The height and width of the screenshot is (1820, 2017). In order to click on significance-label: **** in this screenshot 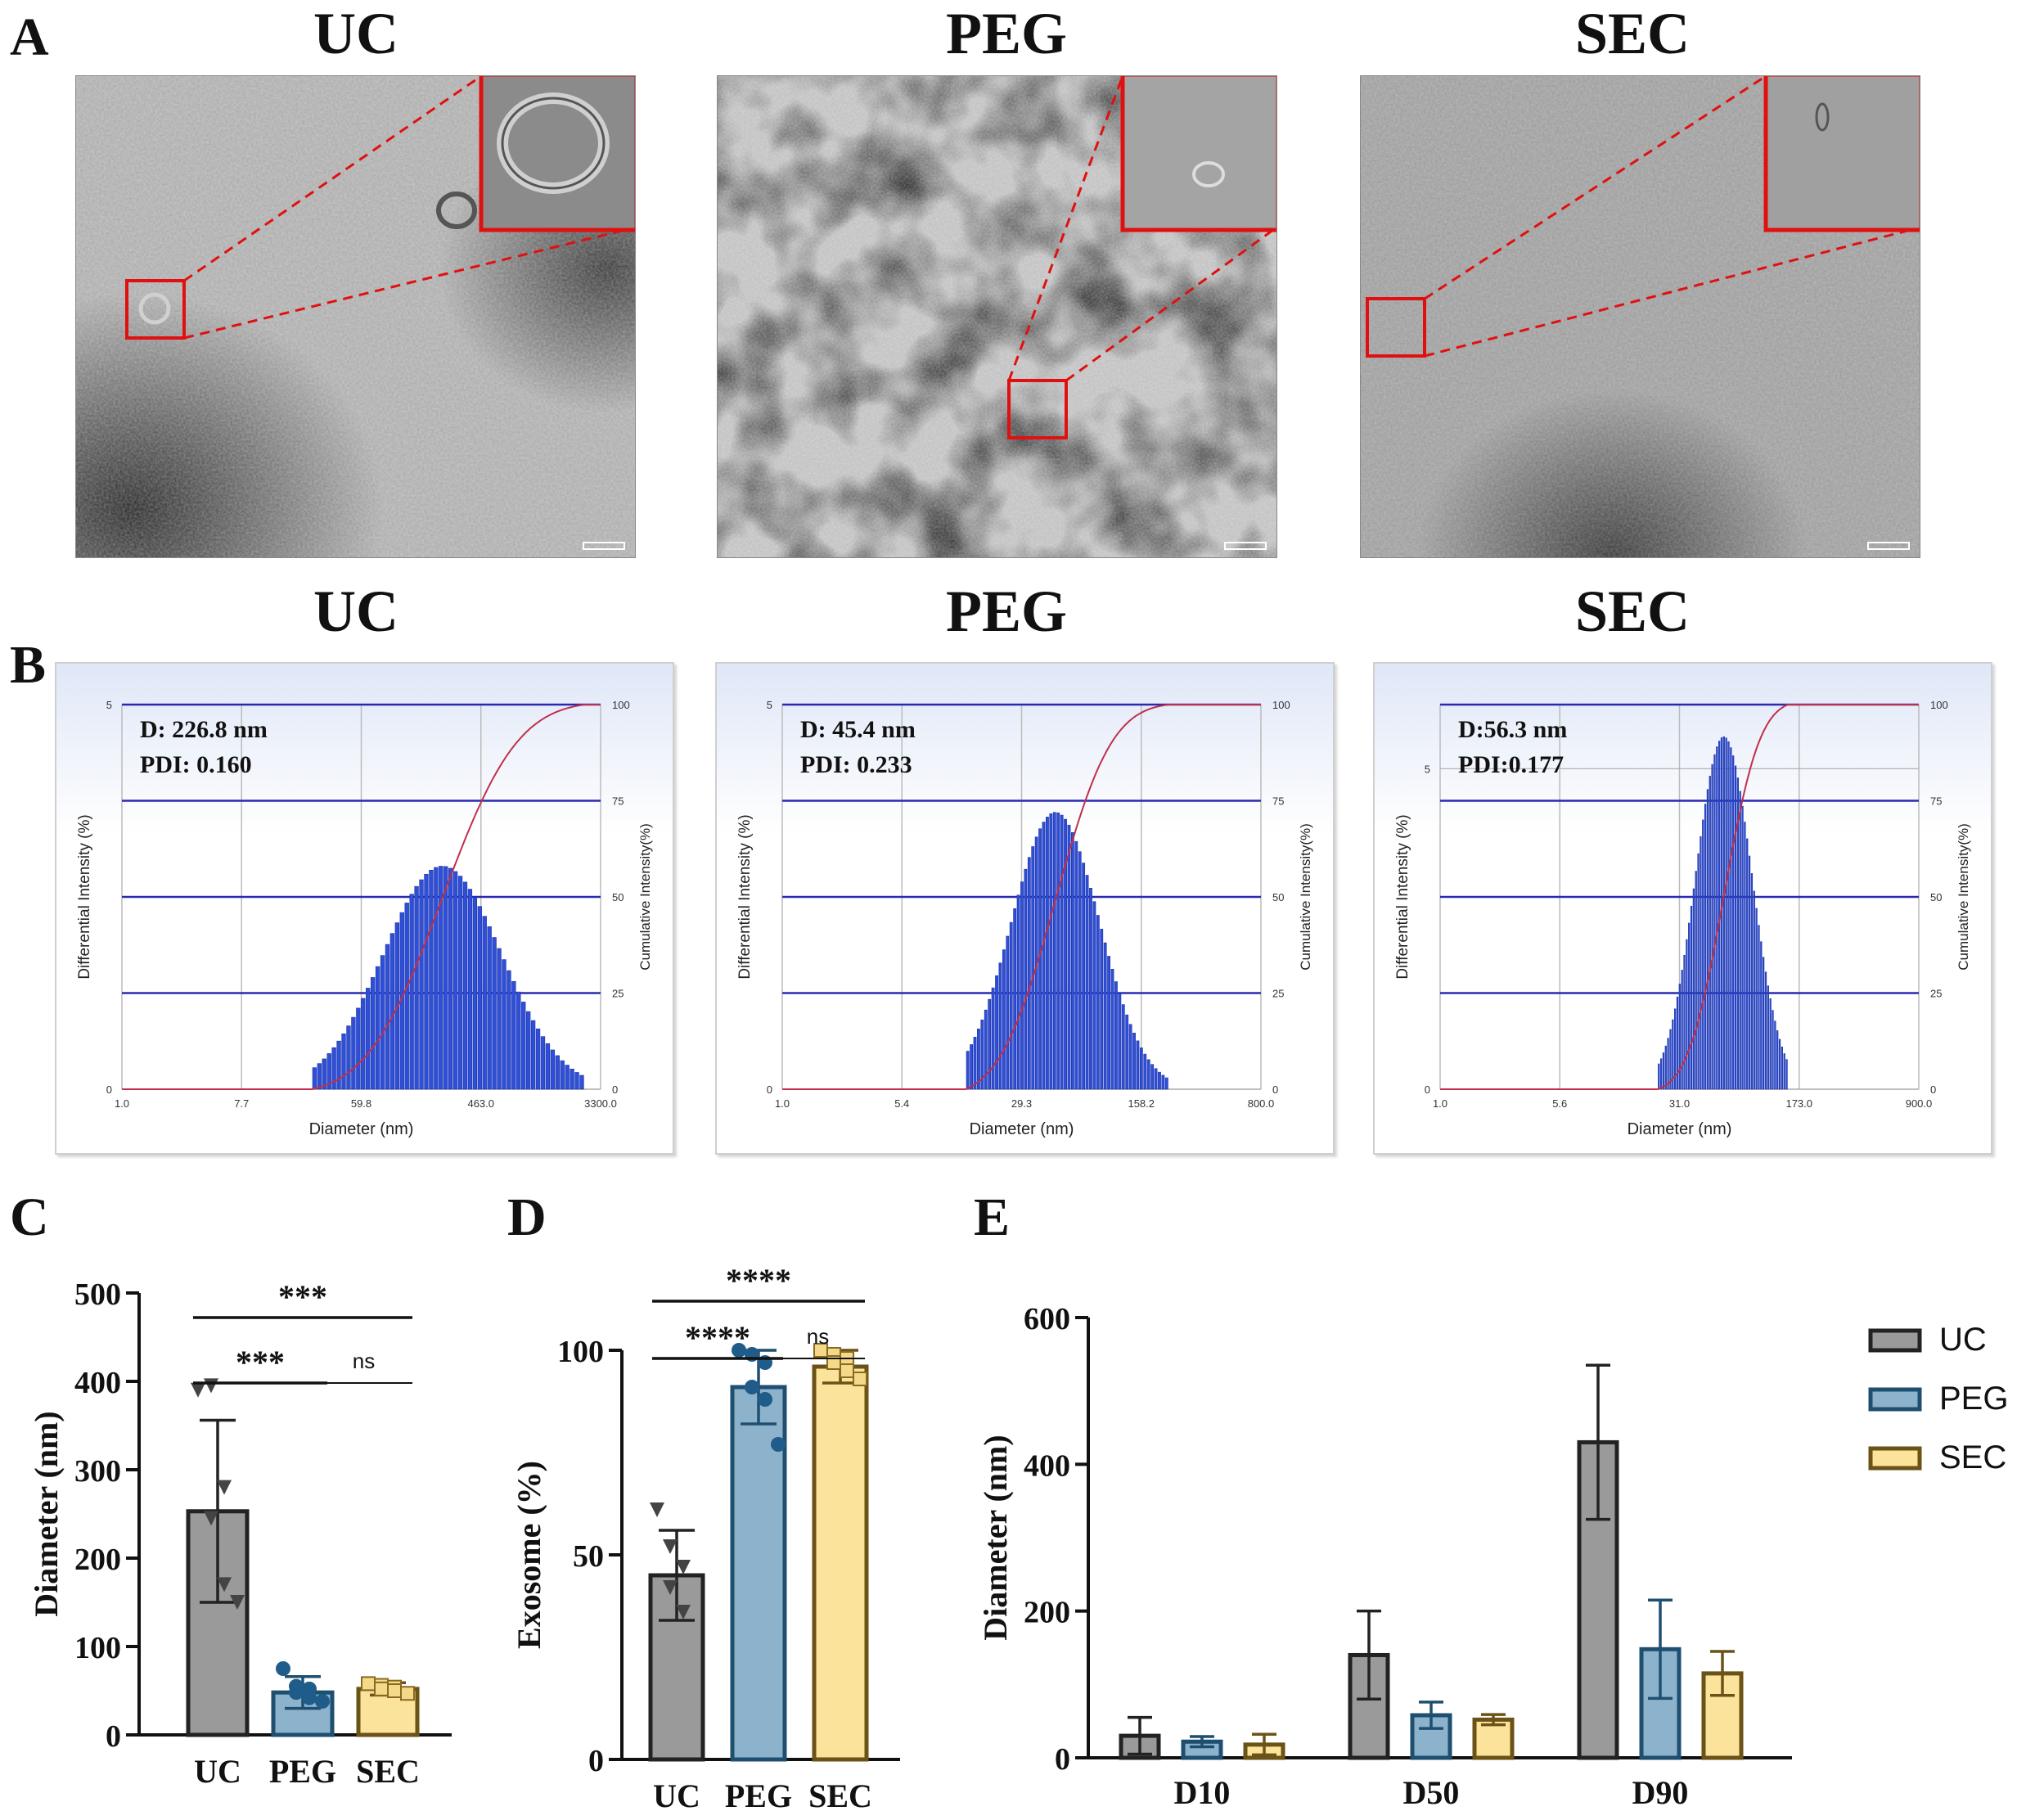, I will do `click(758, 1281)`.